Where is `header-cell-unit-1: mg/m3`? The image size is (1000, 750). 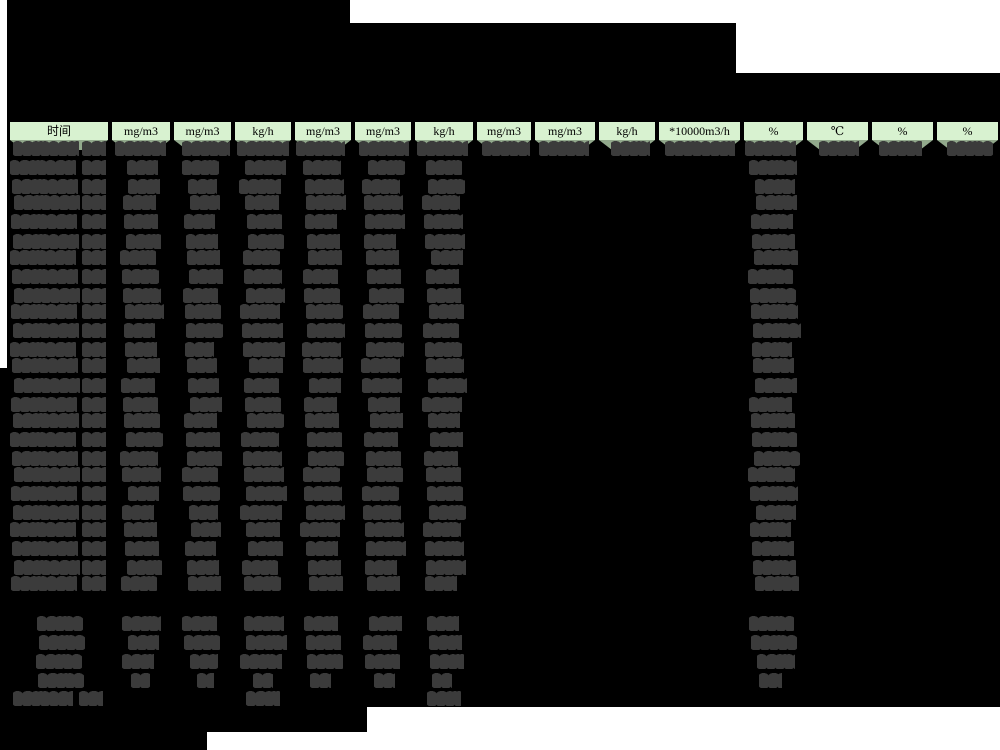 header-cell-unit-1: mg/m3 is located at coordinates (141, 131).